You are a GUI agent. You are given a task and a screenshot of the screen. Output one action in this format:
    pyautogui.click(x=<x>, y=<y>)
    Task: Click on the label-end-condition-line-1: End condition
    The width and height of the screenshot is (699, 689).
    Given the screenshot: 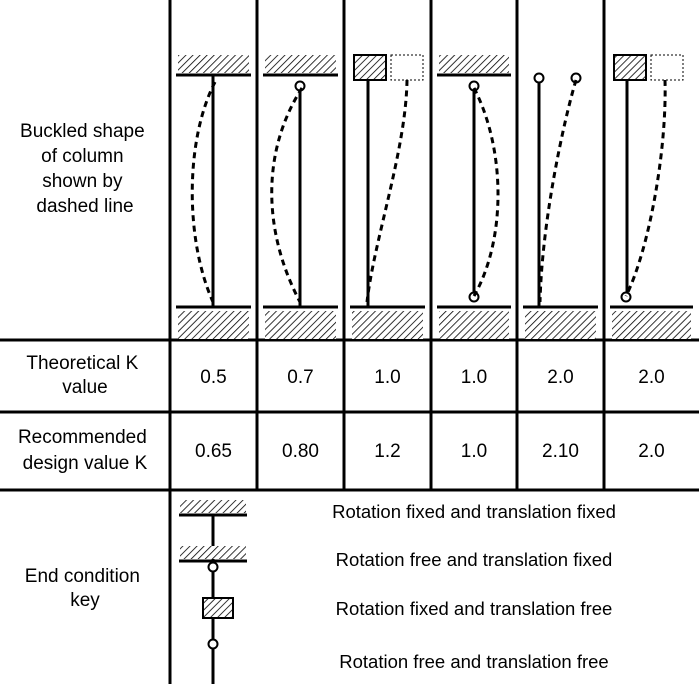 What is the action you would take?
    pyautogui.click(x=82, y=576)
    